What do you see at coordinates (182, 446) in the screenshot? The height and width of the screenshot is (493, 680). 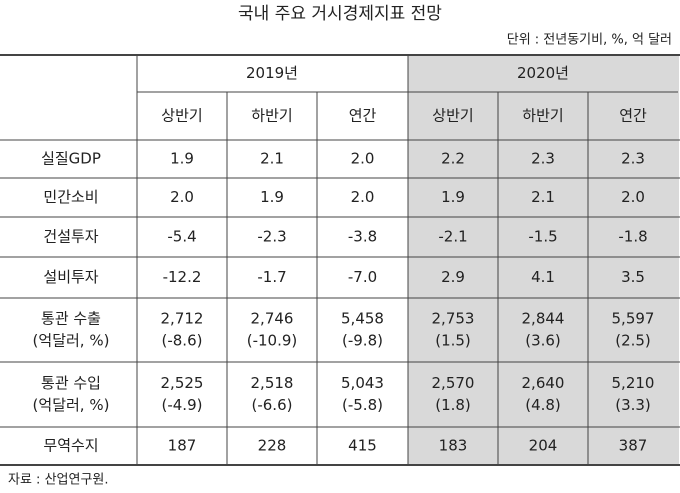 I see `cell: 187` at bounding box center [182, 446].